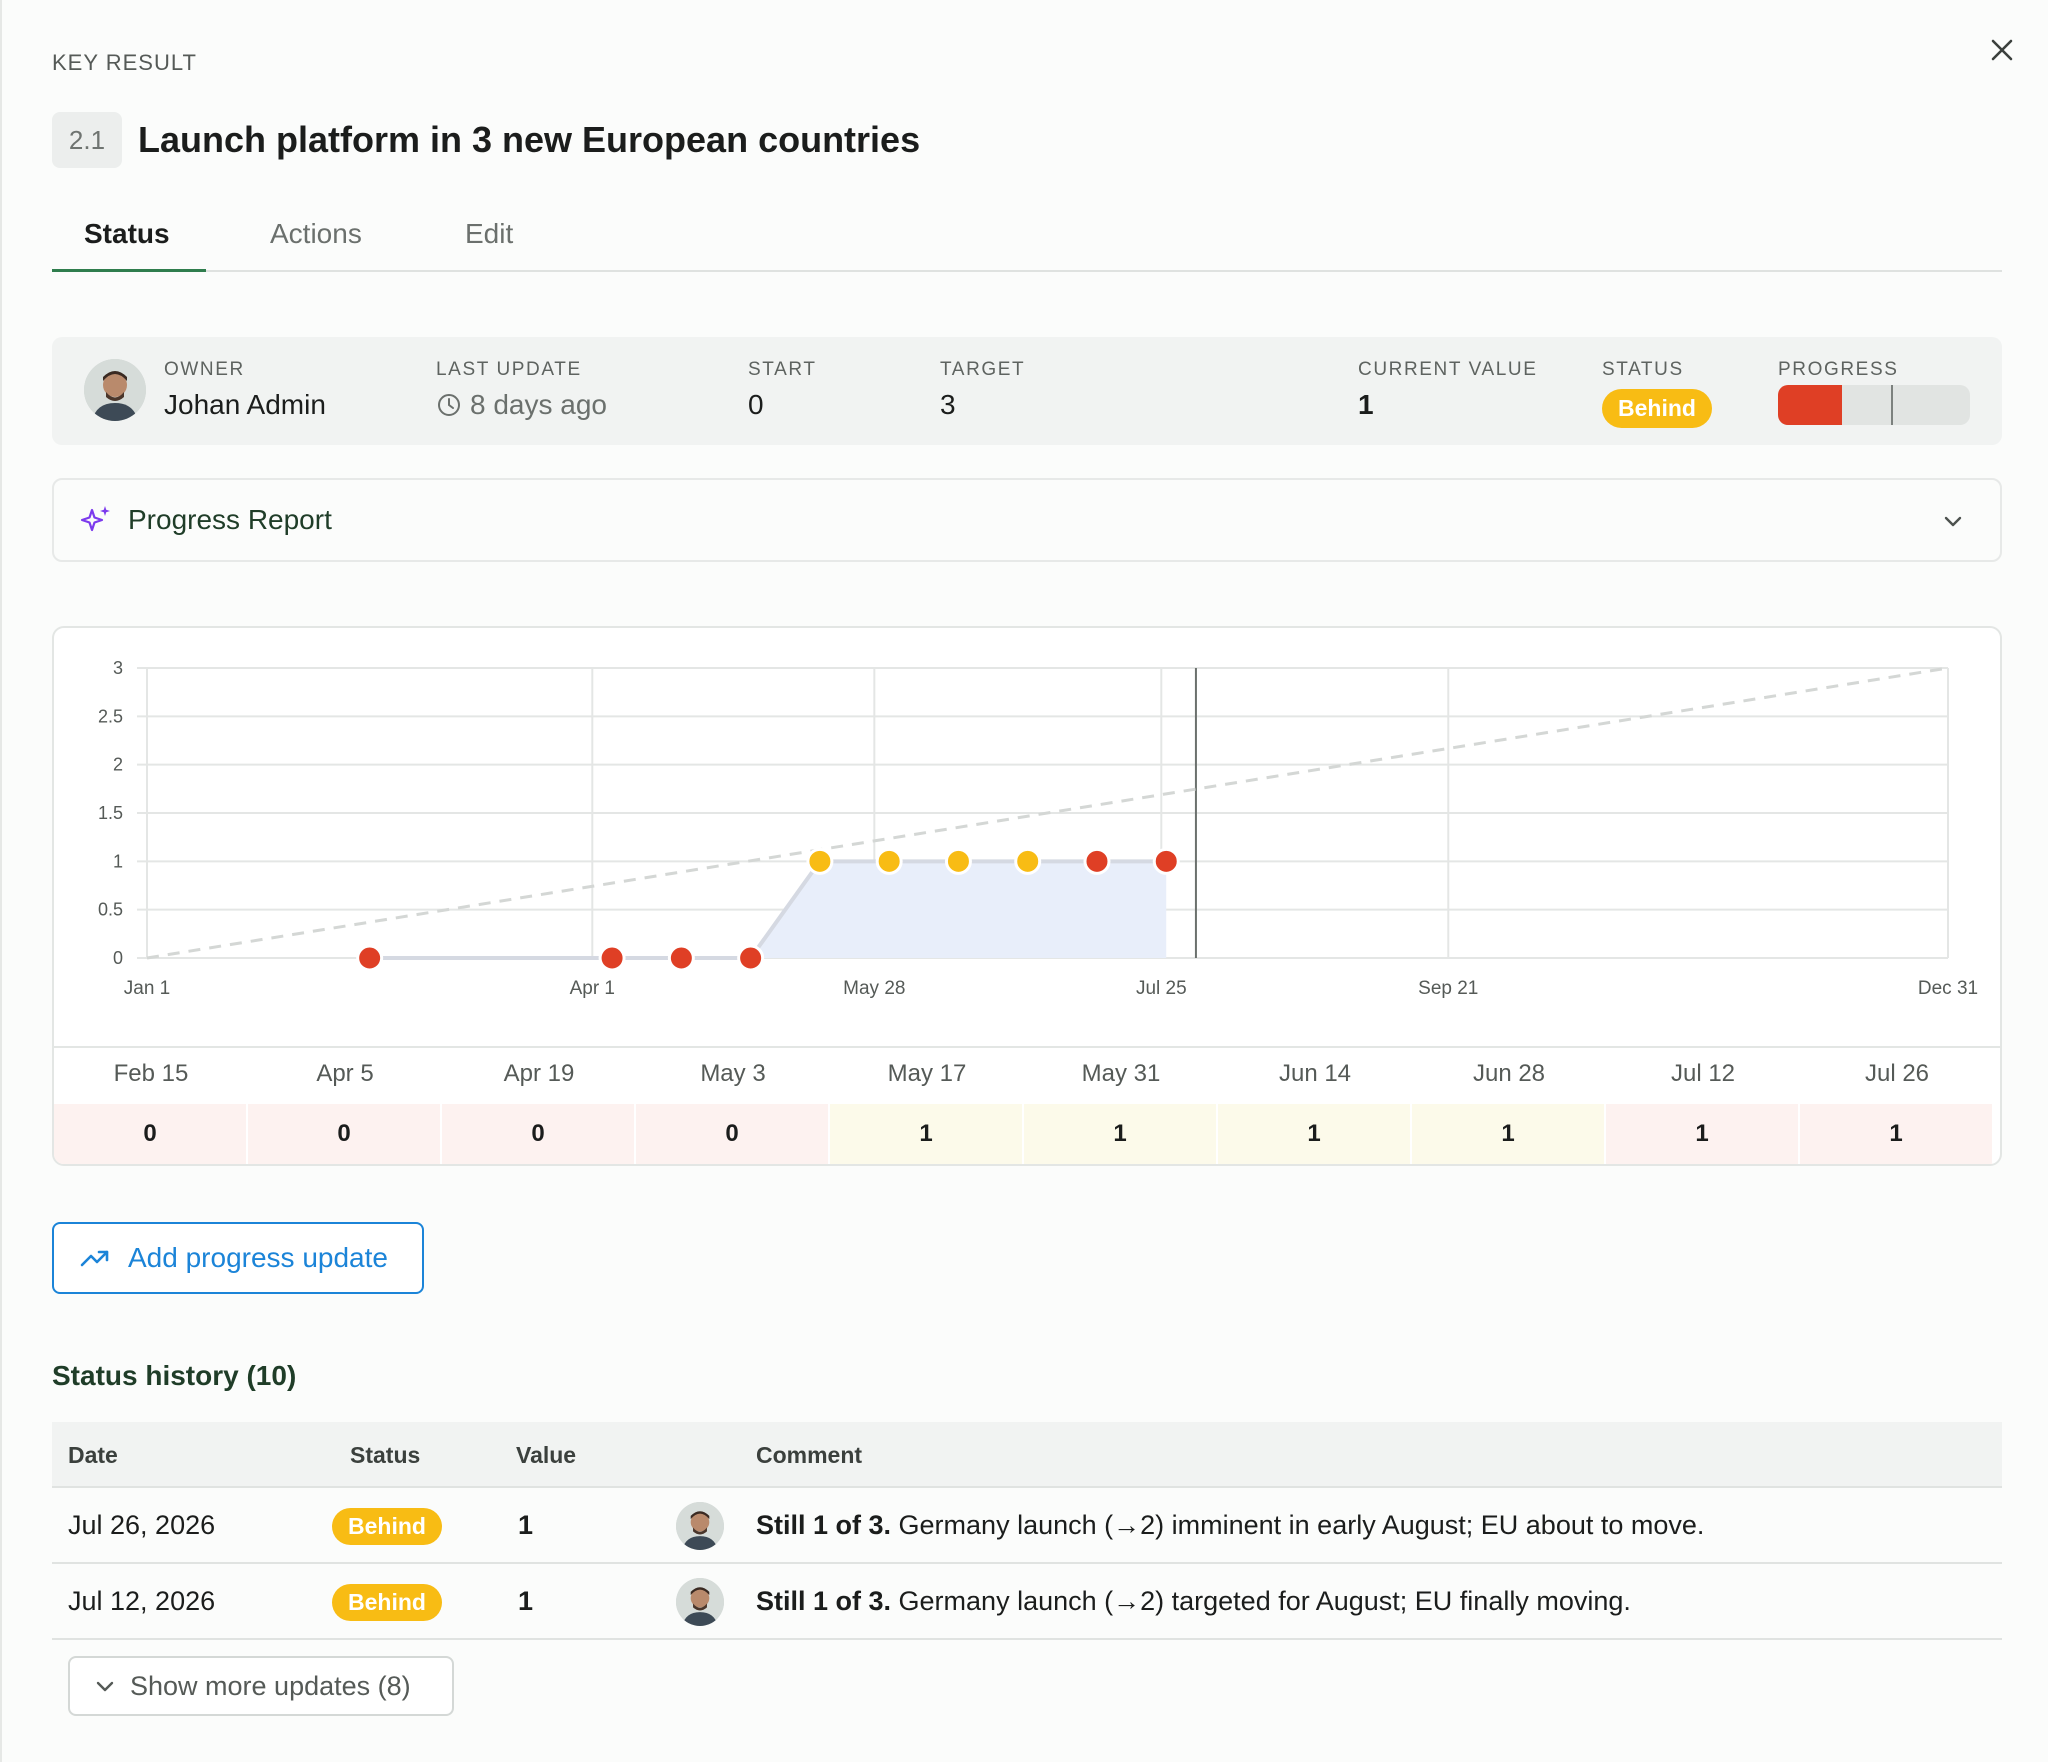 This screenshot has width=2048, height=1762. I want to click on start-value: 0, so click(756, 404).